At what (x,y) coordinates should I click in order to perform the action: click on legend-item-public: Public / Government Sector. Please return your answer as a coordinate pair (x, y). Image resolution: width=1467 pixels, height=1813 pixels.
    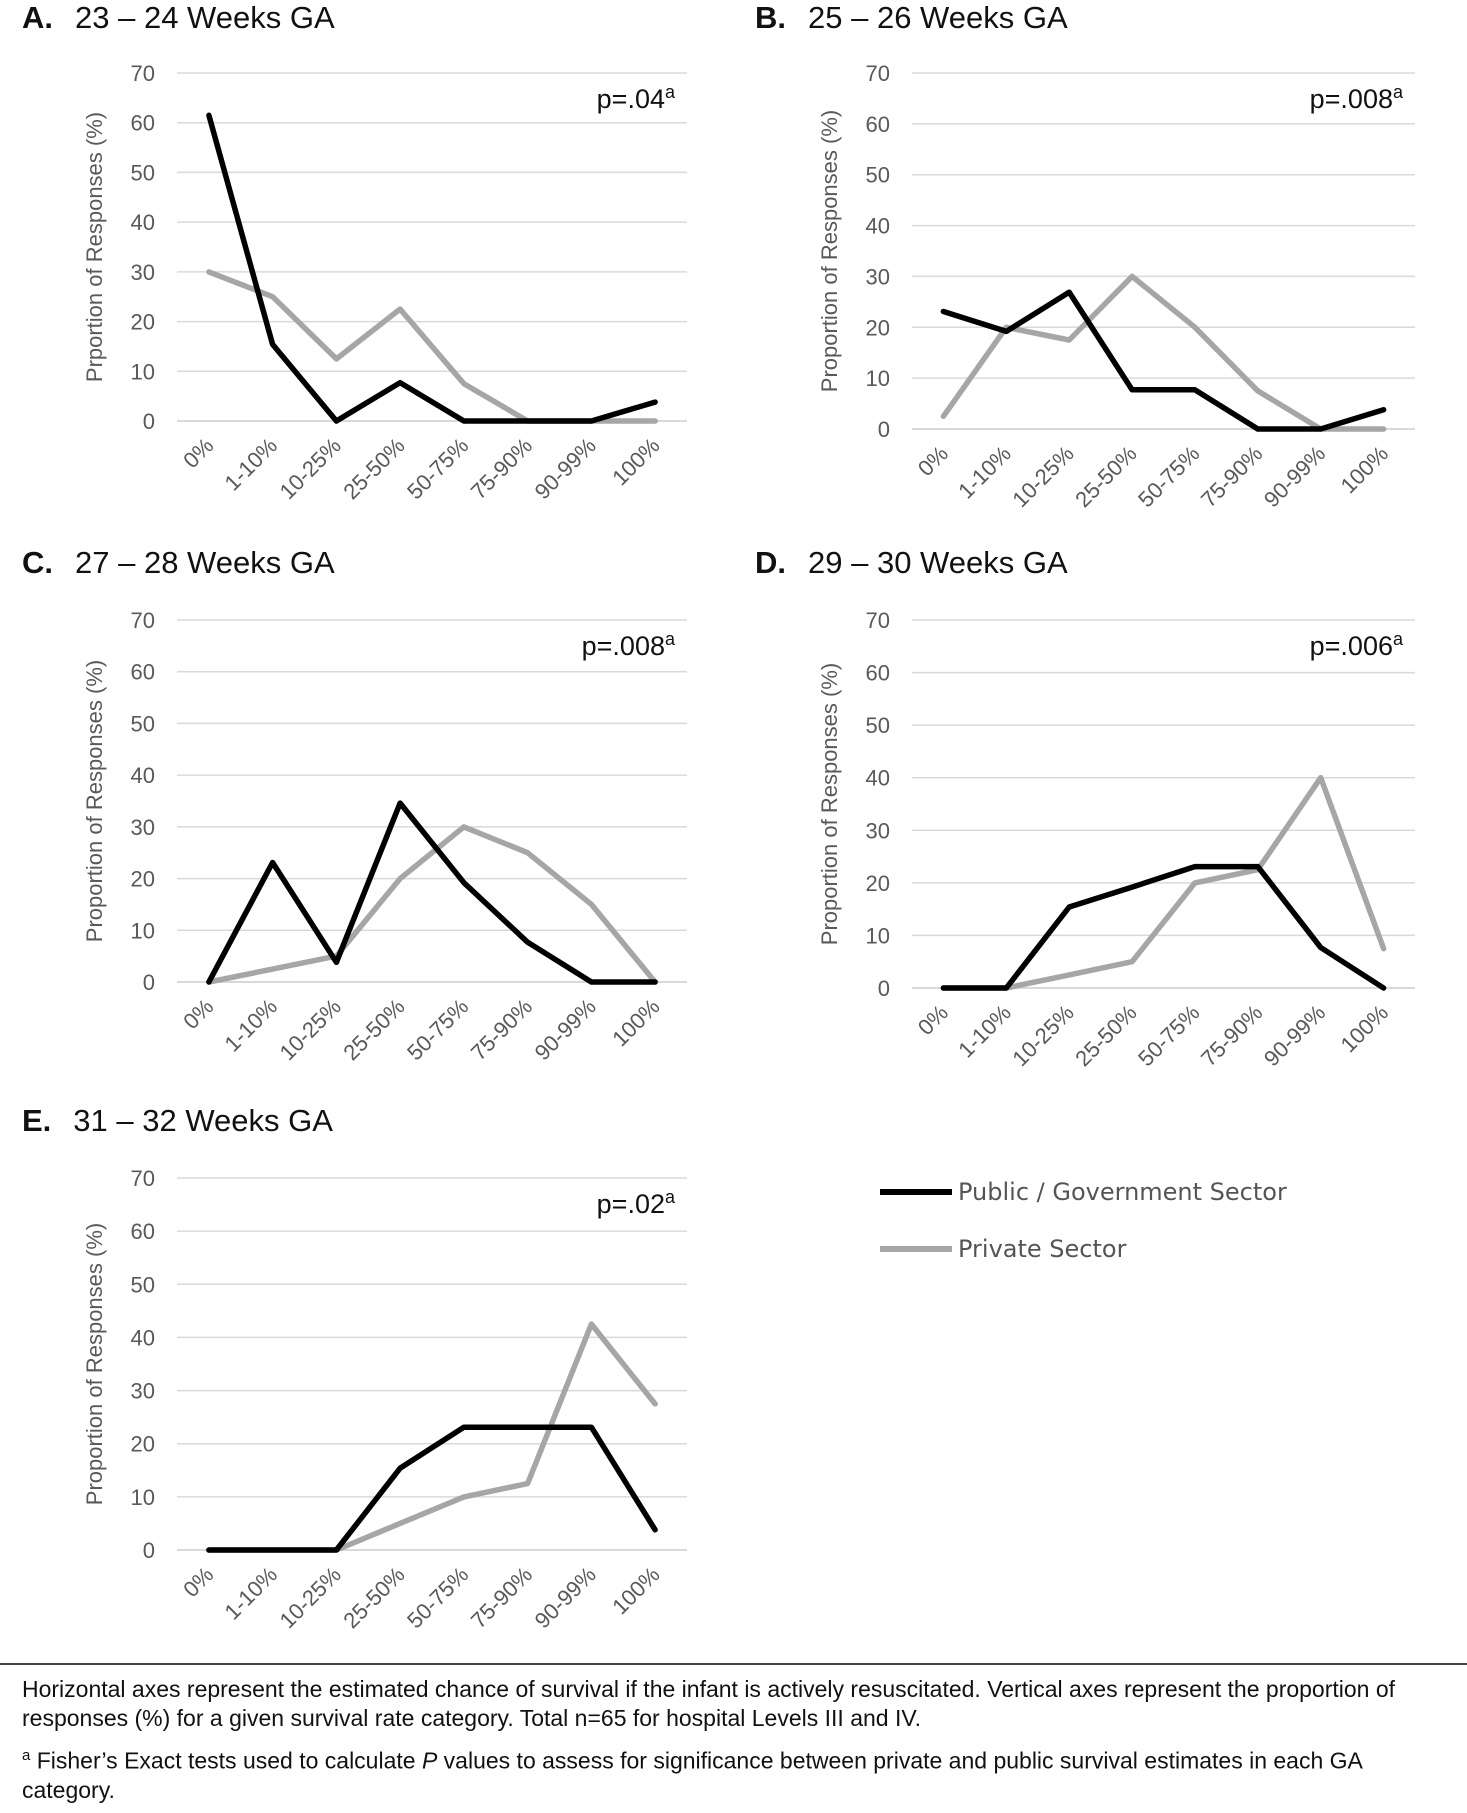
    Looking at the image, I should click on (1090, 1191).